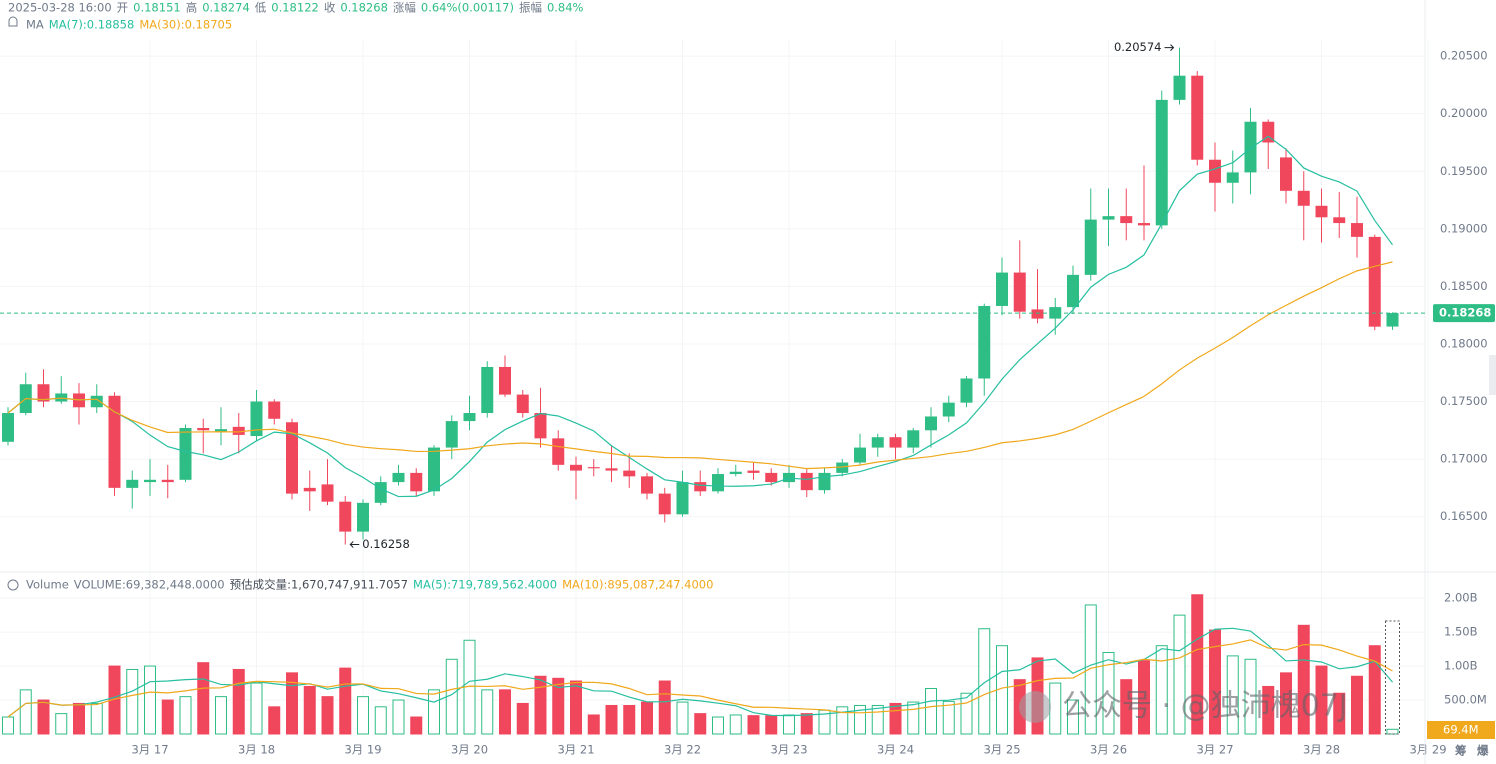 This screenshot has width=1496, height=764. I want to click on volume-icon, so click(13, 585).